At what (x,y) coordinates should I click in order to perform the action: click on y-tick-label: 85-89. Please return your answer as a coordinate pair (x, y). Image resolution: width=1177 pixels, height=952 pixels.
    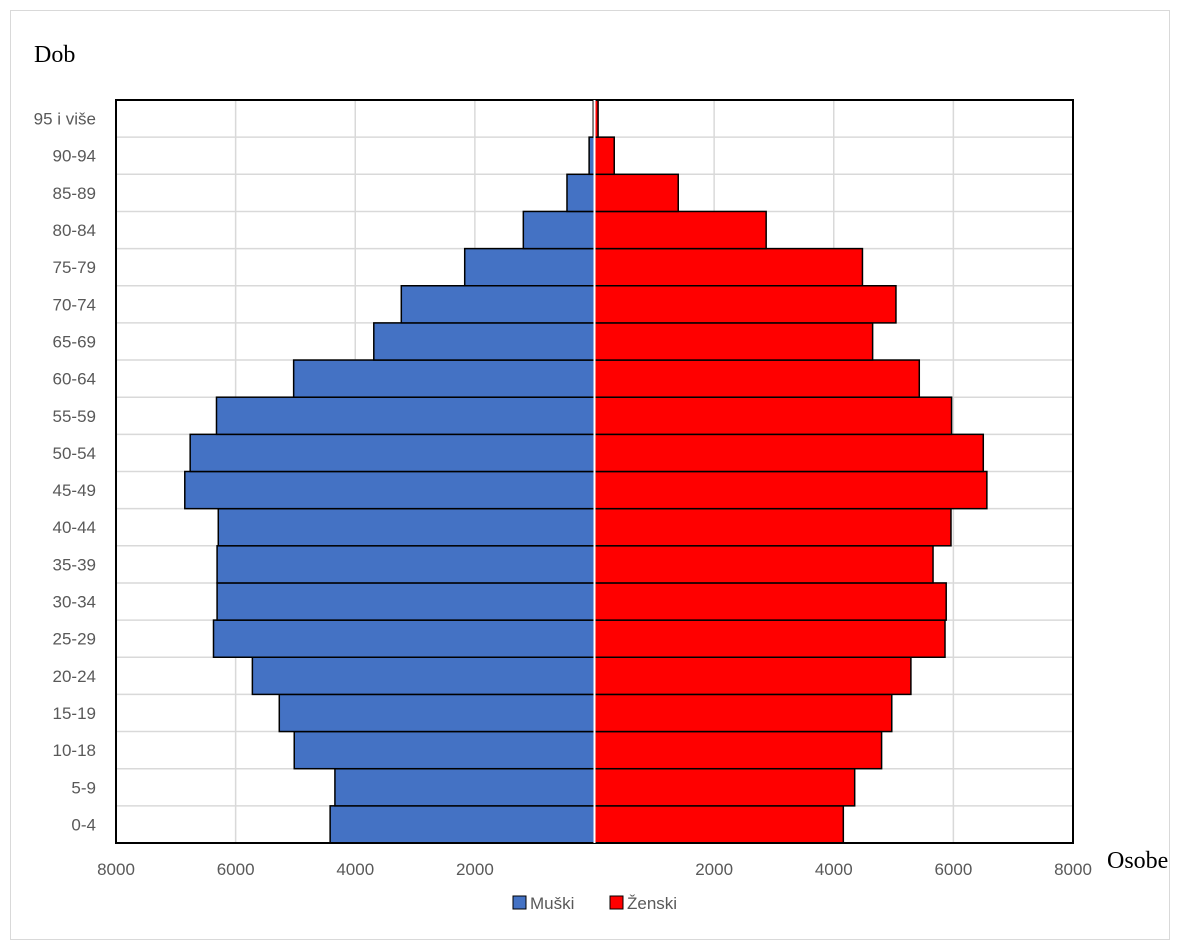
    Looking at the image, I should click on (74, 193).